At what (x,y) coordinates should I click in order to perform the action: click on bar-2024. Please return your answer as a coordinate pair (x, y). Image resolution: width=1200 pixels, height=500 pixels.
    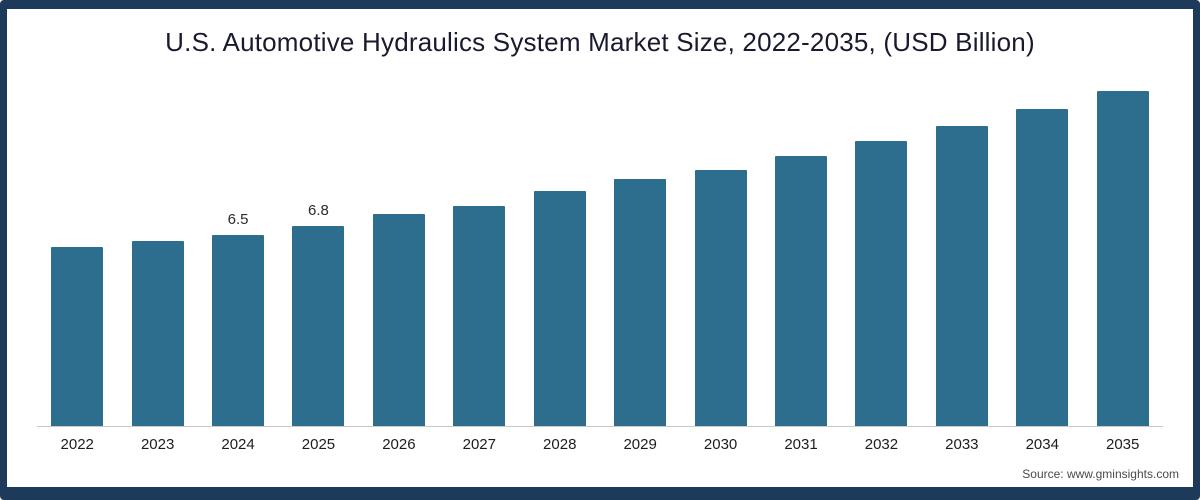
    Looking at the image, I should click on (238, 330).